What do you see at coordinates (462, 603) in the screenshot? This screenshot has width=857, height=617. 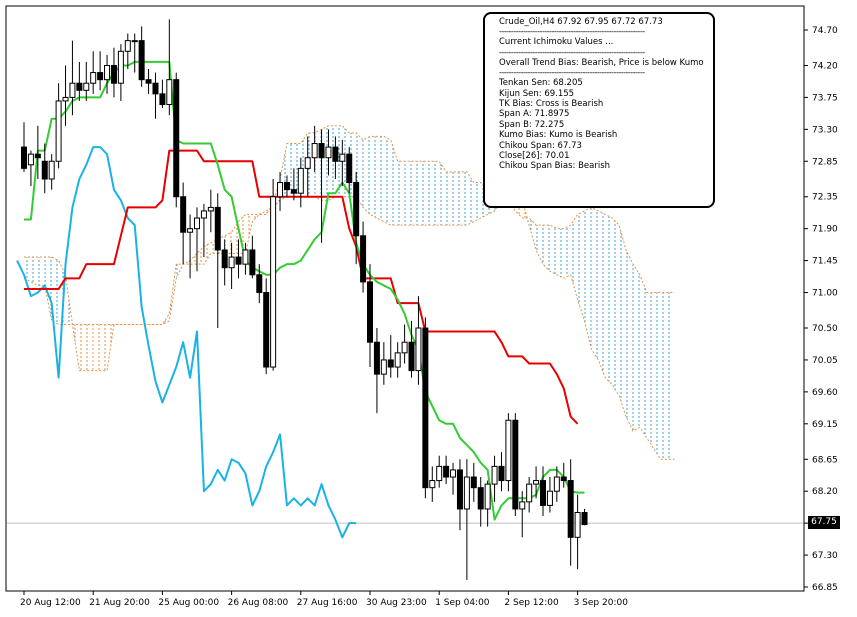 I see `x-tick-label: 1 Sep 04:00` at bounding box center [462, 603].